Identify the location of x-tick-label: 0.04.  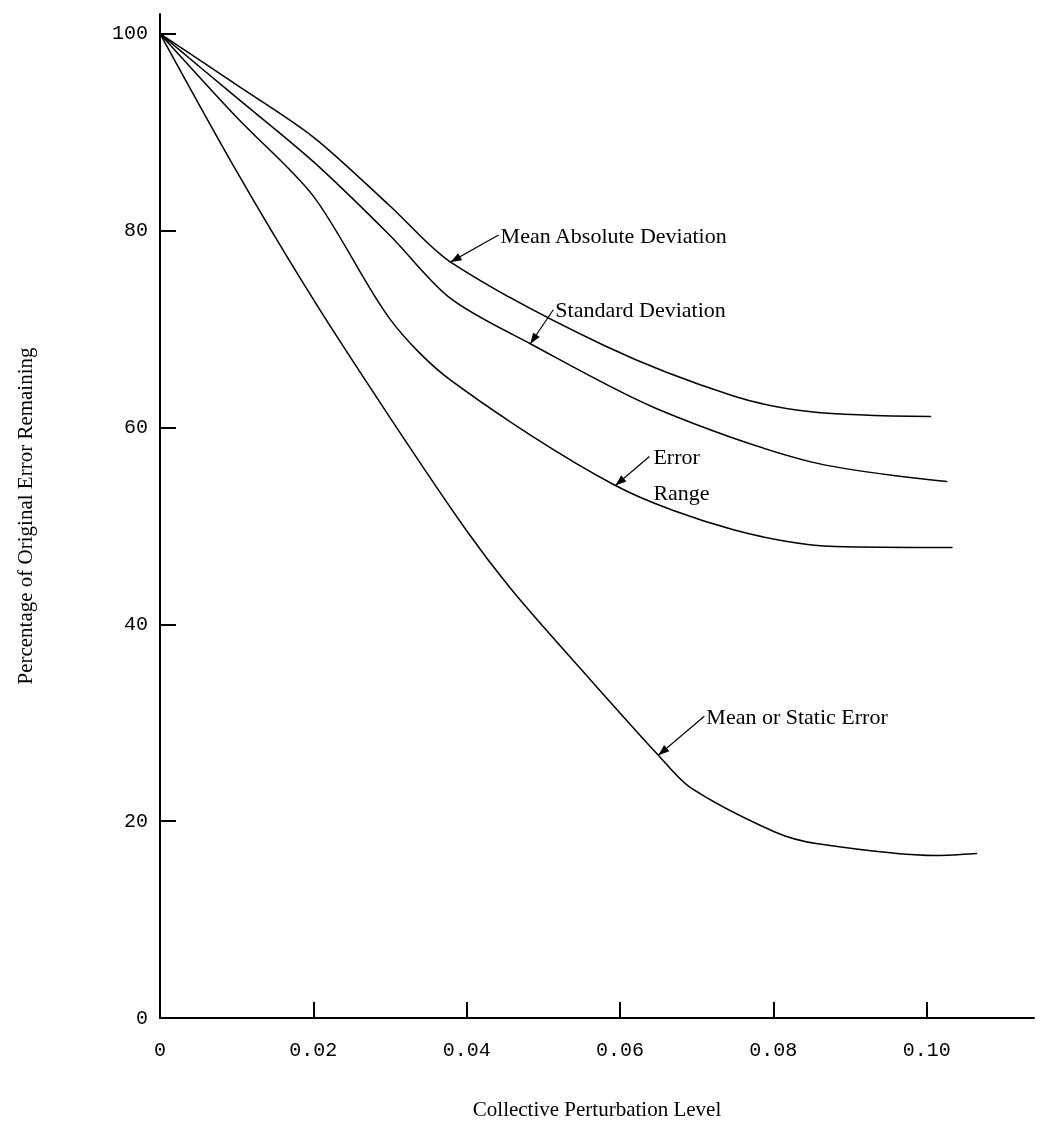
(466, 1050).